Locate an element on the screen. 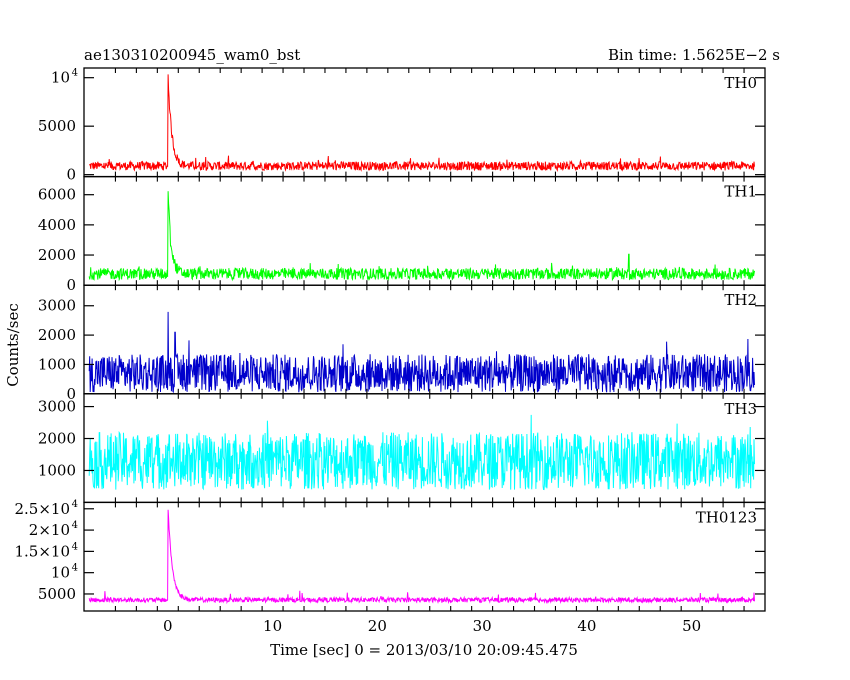 The height and width of the screenshot is (680, 850). chart-title-right: Bin time: 1.5625E−2 s is located at coordinates (694, 55).